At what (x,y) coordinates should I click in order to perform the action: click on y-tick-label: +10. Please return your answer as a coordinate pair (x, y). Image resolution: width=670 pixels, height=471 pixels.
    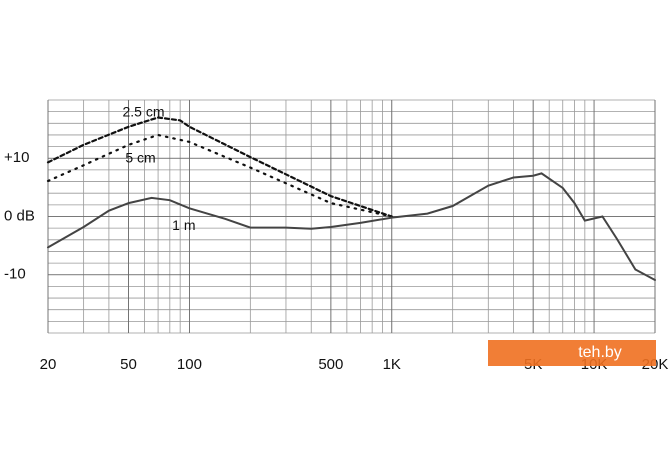
    Looking at the image, I should click on (16, 157).